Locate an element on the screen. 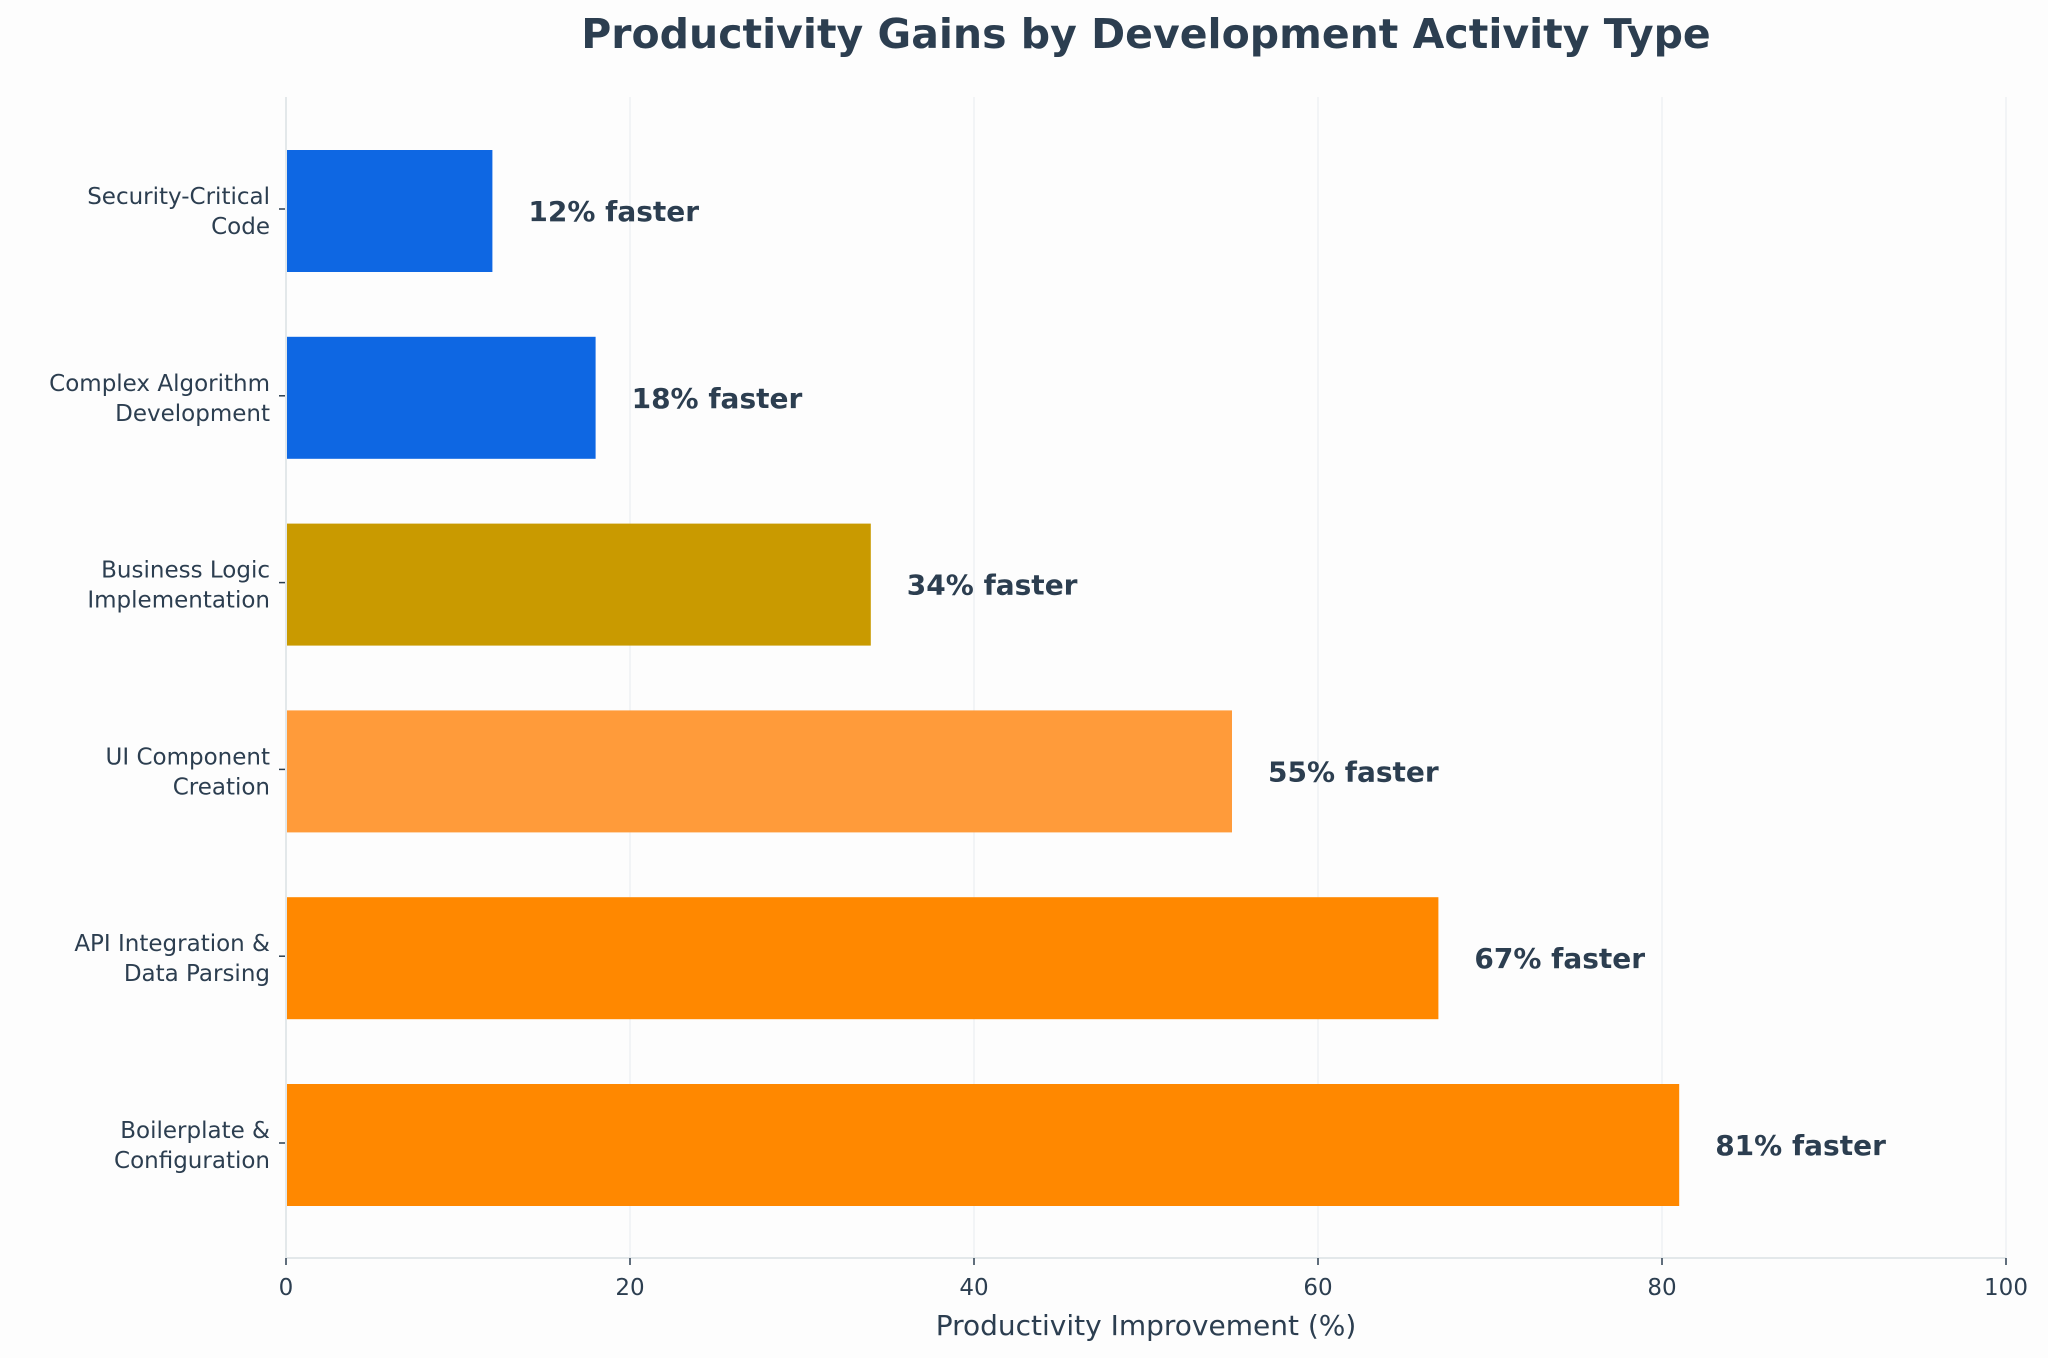 Image resolution: width=2048 pixels, height=1358 pixels. data-label: 81% faster is located at coordinates (1800, 1145).